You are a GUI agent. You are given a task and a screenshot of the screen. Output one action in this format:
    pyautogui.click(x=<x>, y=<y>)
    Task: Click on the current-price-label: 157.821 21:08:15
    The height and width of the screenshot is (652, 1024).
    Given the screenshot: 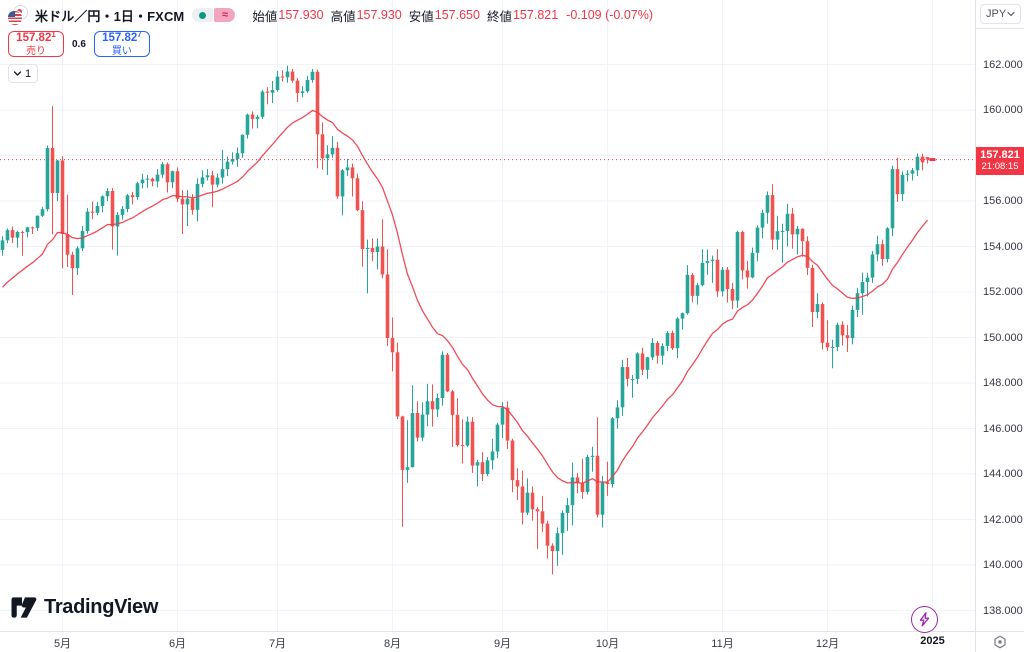 What is the action you would take?
    pyautogui.click(x=1000, y=161)
    